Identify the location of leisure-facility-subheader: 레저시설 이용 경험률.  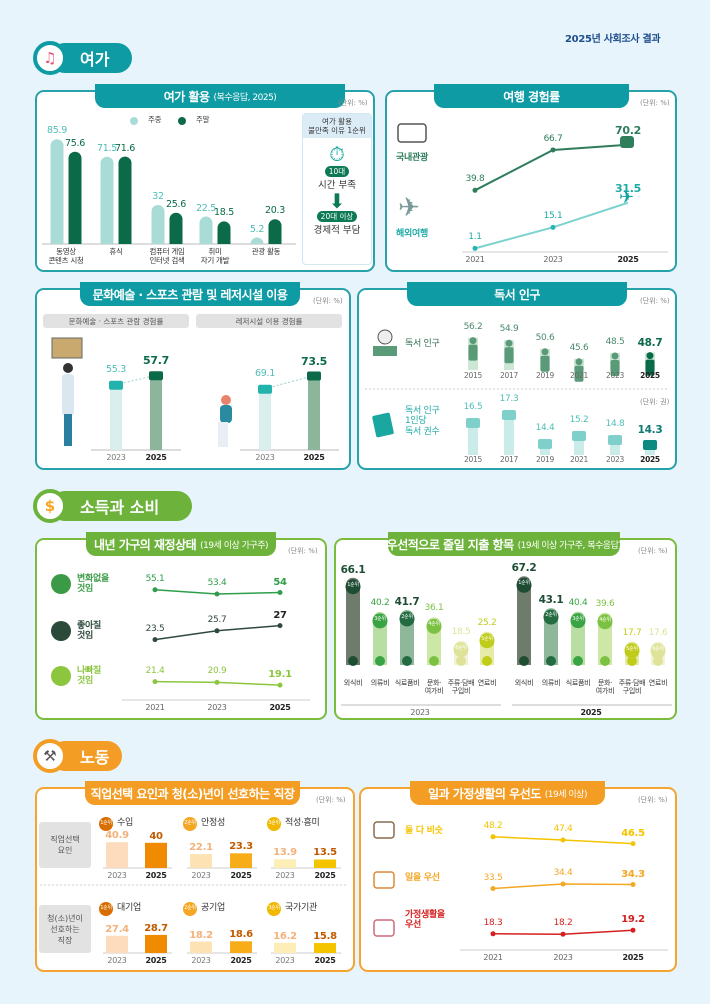
(269, 321).